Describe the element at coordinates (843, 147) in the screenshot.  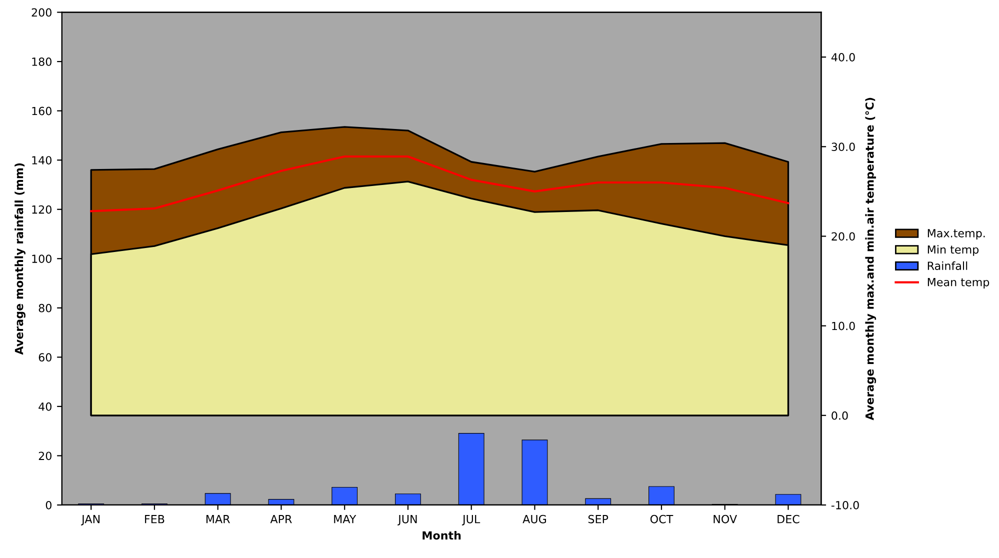
I see `y2-tick-label: 30.0` at that location.